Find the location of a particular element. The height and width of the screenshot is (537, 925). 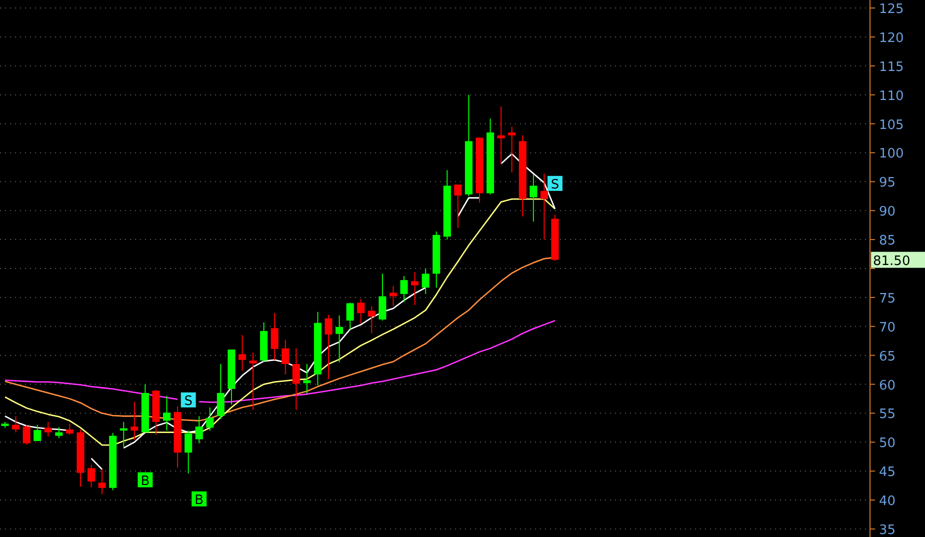

y-tick-label: 60 is located at coordinates (887, 386).